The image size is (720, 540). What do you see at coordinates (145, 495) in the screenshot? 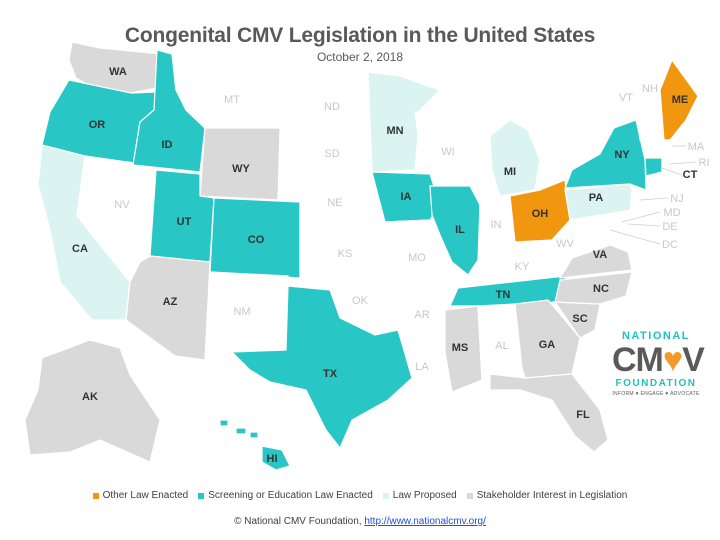
I see `legend-label: Other Law Enacted` at bounding box center [145, 495].